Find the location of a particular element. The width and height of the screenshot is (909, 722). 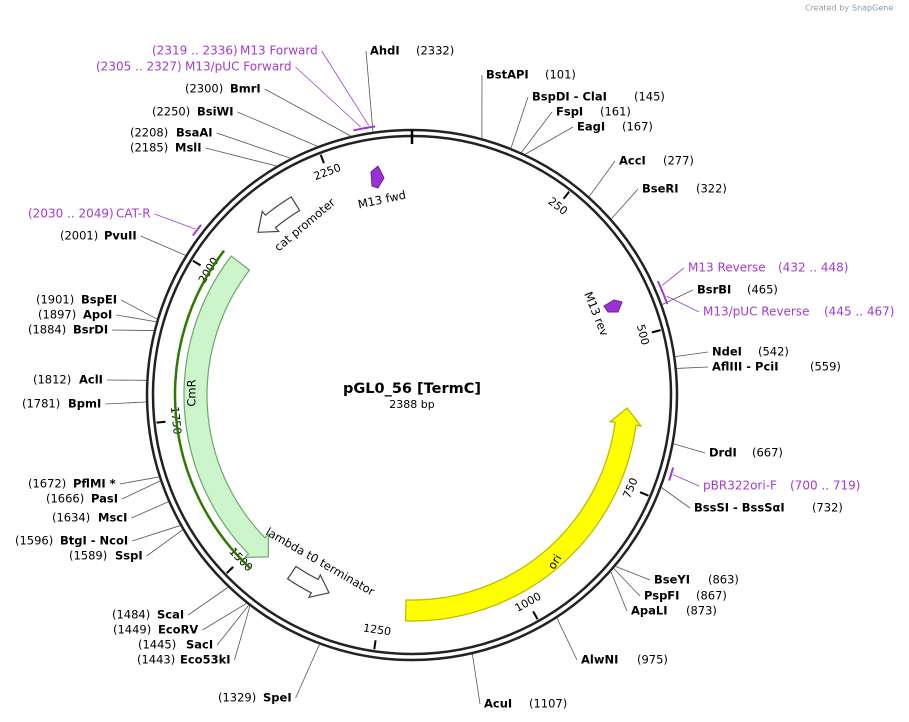

m13-fwd-arrow is located at coordinates (377, 177).